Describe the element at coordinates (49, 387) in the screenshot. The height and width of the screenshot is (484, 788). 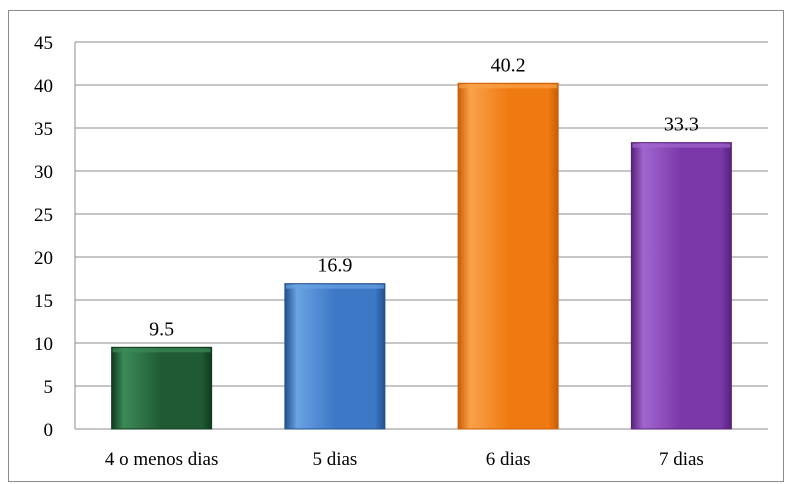
I see `y-tick-label: 5` at that location.